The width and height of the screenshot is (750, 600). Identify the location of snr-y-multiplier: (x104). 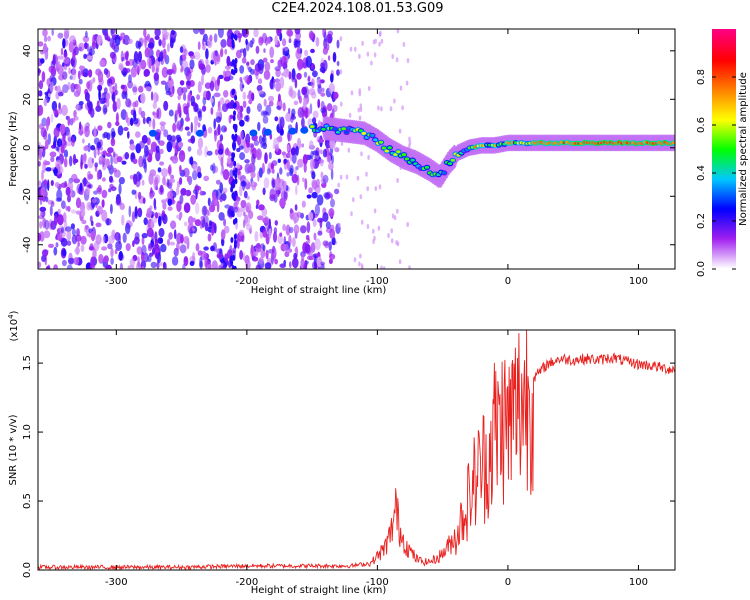
(13, 325).